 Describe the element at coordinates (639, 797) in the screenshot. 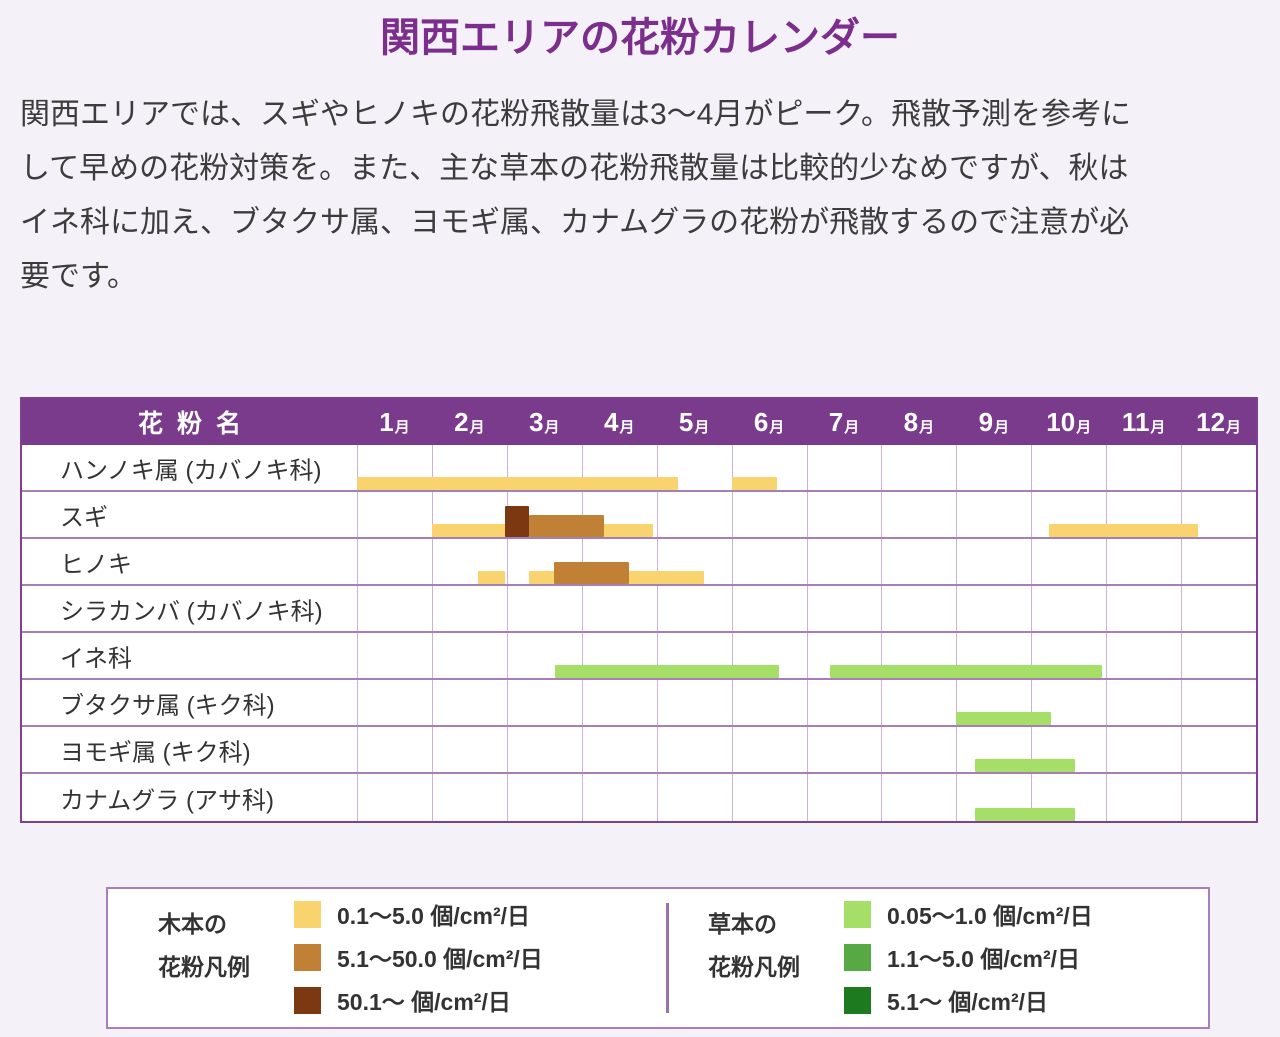

I see `calendar-row: カナムグラ (アサ科)` at that location.